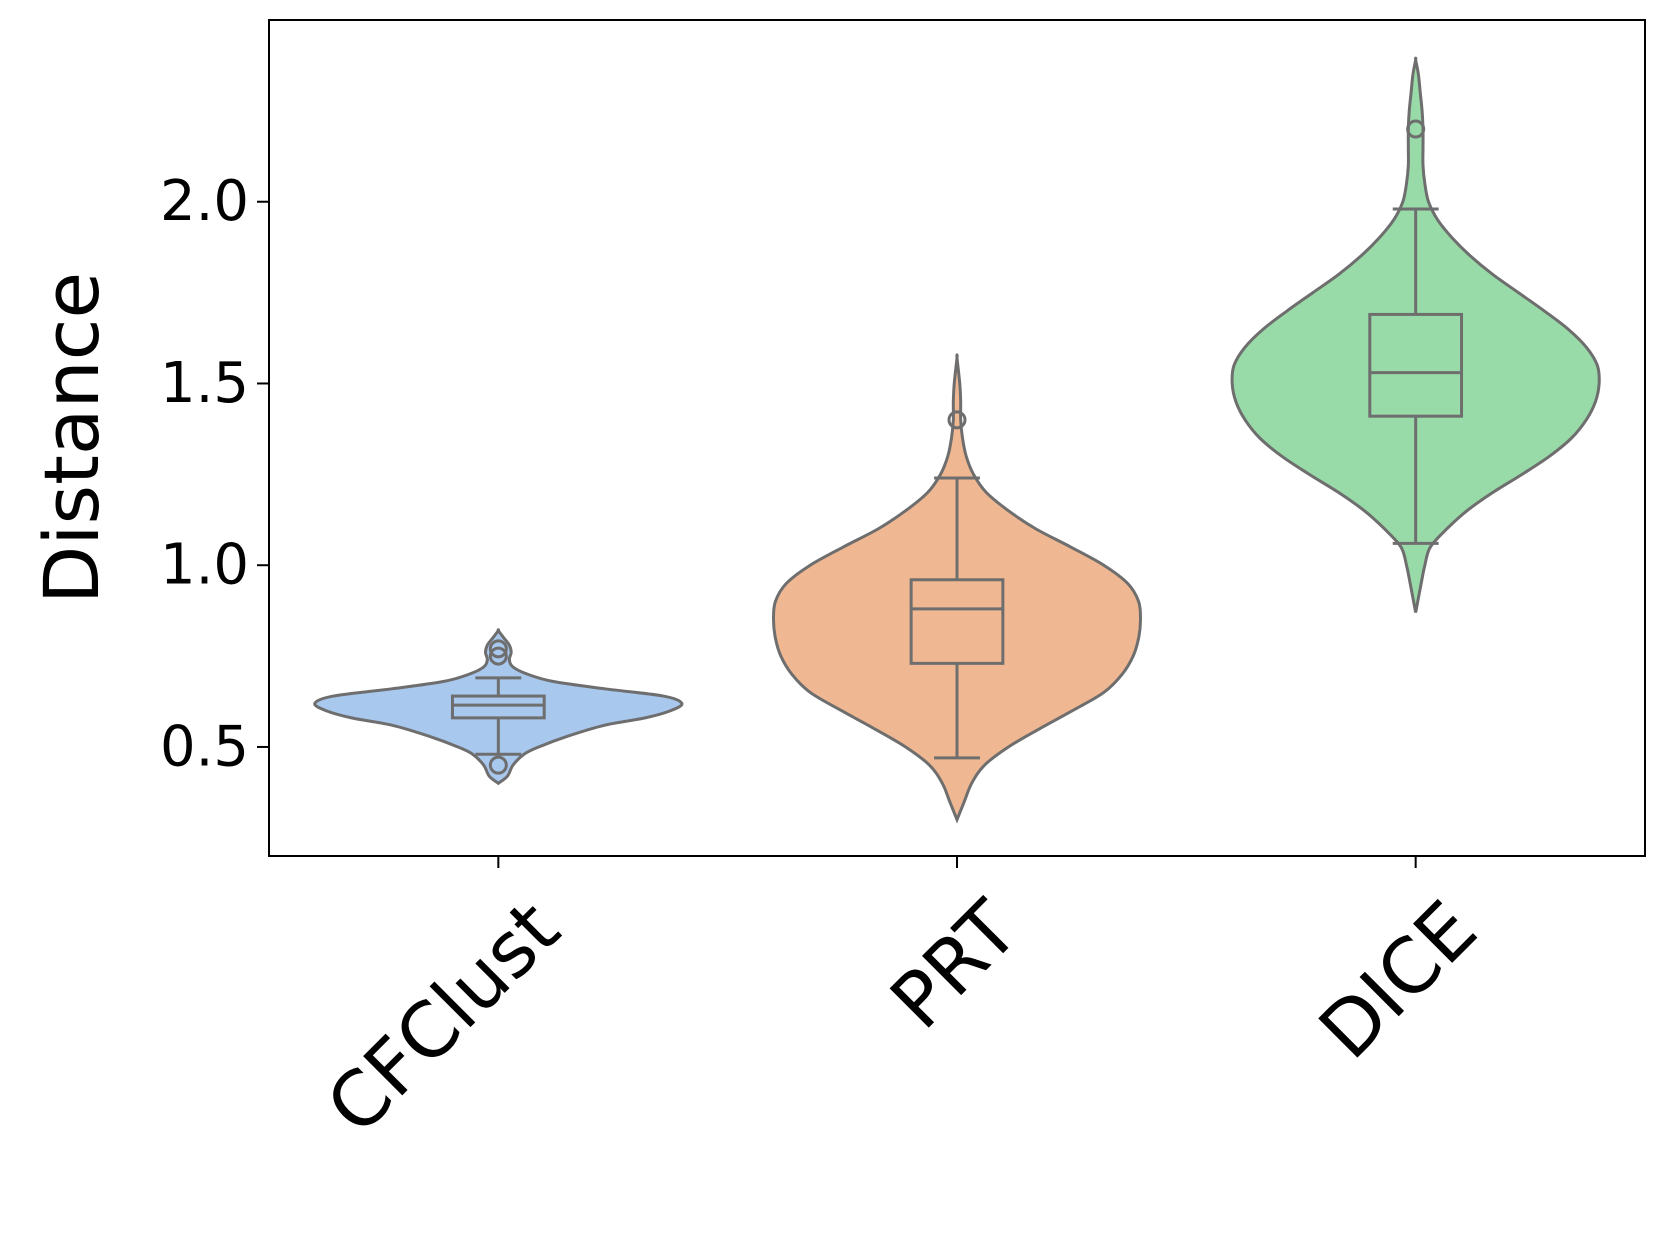  Describe the element at coordinates (1398, 980) in the screenshot. I see `x-tick-label-dice: DICE` at that location.